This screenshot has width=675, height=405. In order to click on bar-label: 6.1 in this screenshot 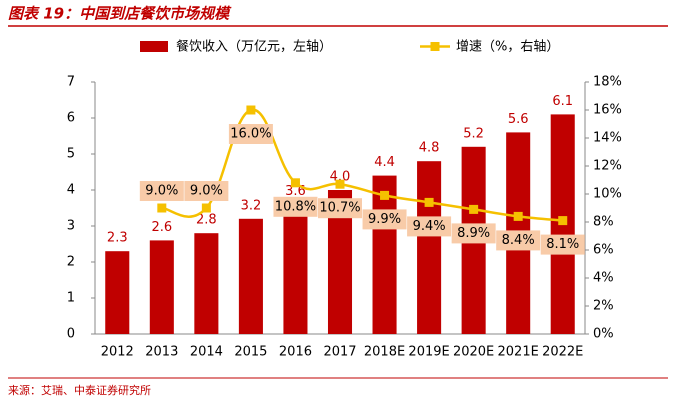, I will do `click(562, 101)`.